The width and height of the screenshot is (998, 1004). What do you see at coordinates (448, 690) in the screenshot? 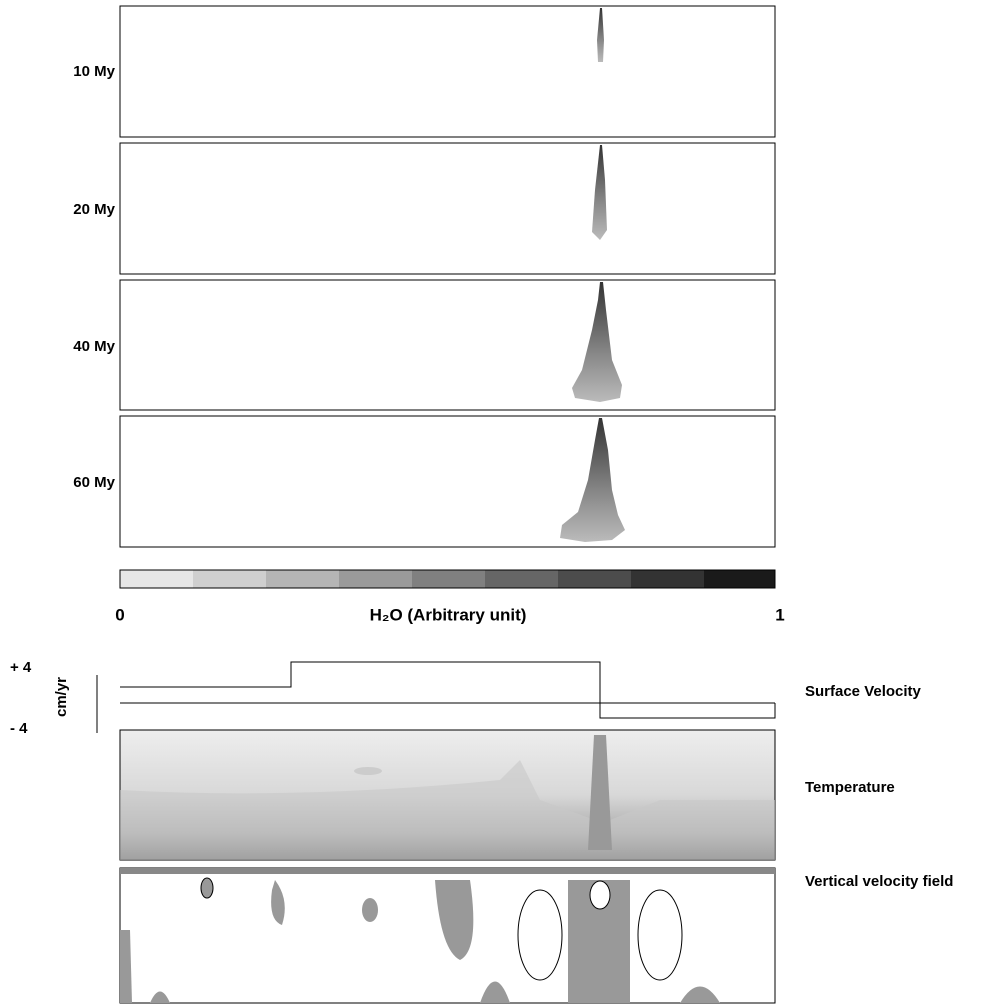
I see `velocity-profile` at bounding box center [448, 690].